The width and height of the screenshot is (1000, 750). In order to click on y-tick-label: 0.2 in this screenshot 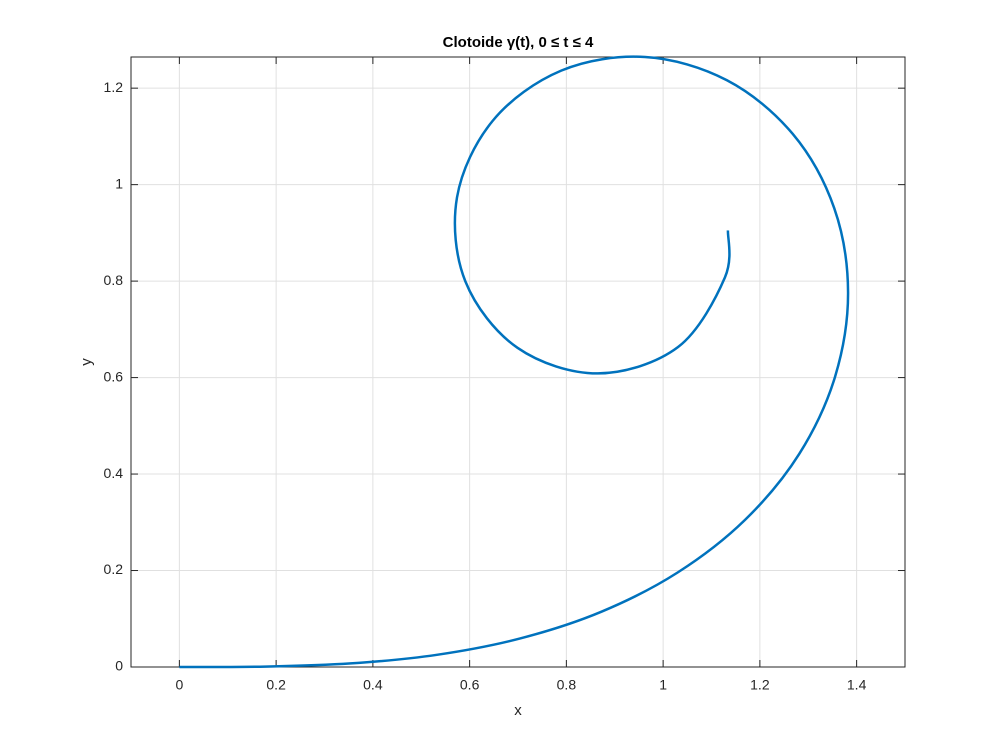, I will do `click(114, 569)`.